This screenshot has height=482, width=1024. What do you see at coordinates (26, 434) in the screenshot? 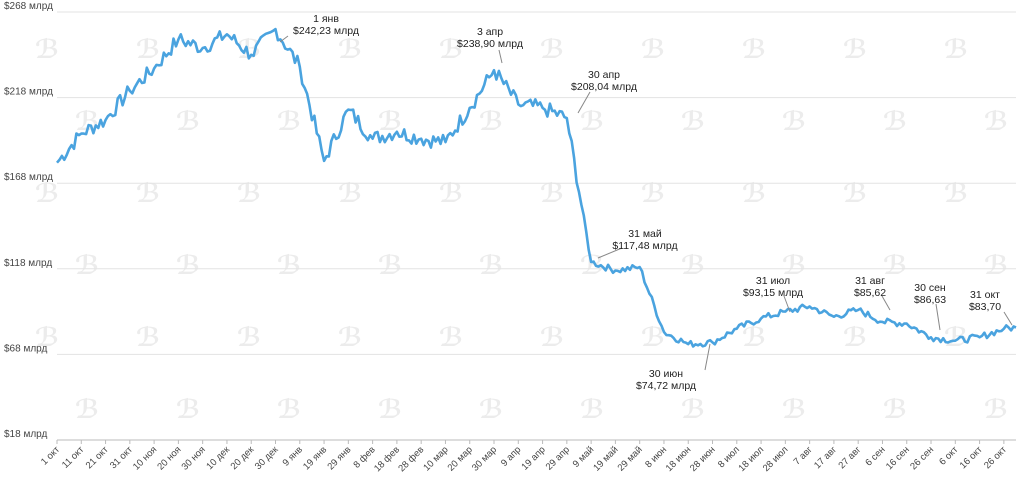
I see `y-tick-label: $18 млрд` at bounding box center [26, 434].